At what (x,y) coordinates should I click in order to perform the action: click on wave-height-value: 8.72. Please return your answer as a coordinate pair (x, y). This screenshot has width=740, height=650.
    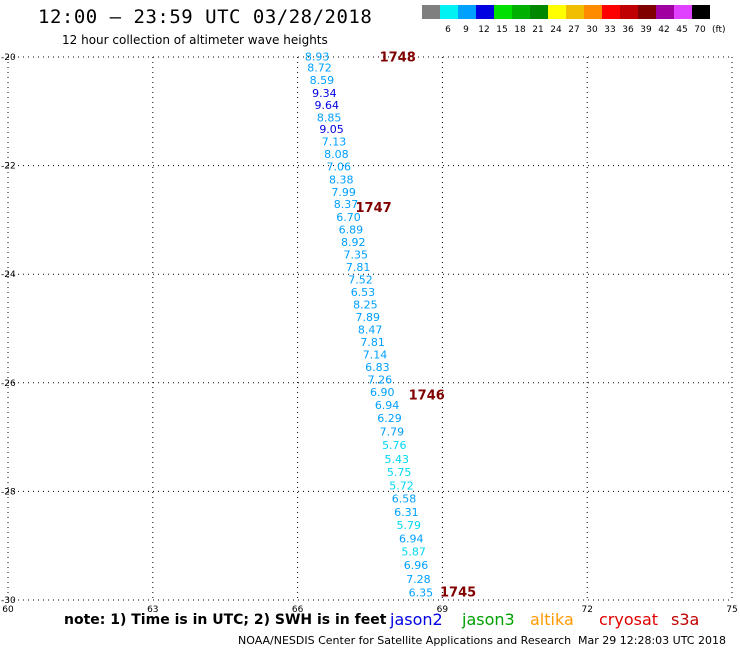
    Looking at the image, I should click on (319, 67).